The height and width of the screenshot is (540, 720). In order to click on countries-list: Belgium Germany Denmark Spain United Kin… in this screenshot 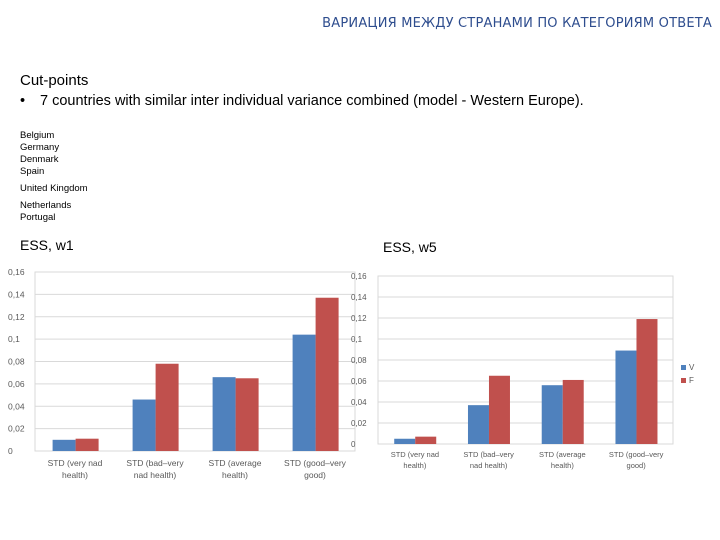, I will do `click(54, 177)`.